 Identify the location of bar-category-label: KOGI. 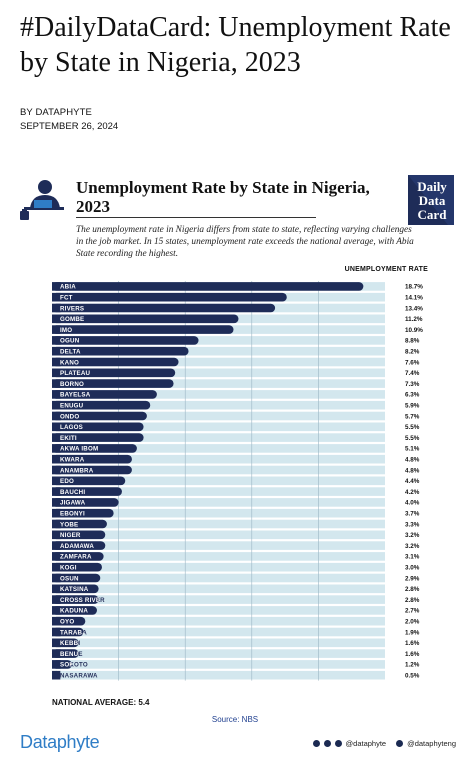
(68, 568).